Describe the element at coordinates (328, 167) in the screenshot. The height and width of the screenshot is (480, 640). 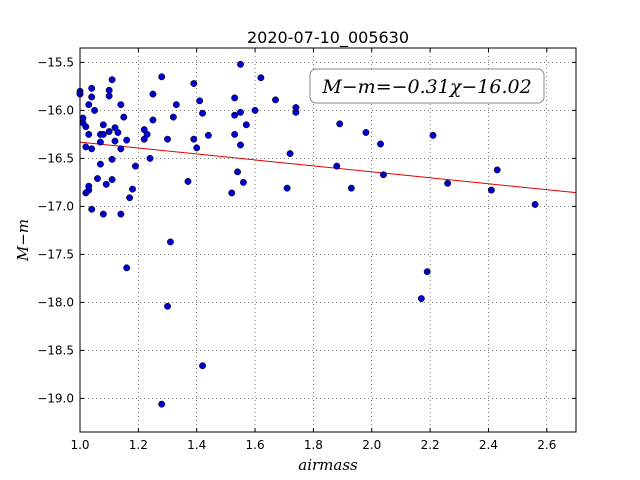
I see `fit-line-group` at that location.